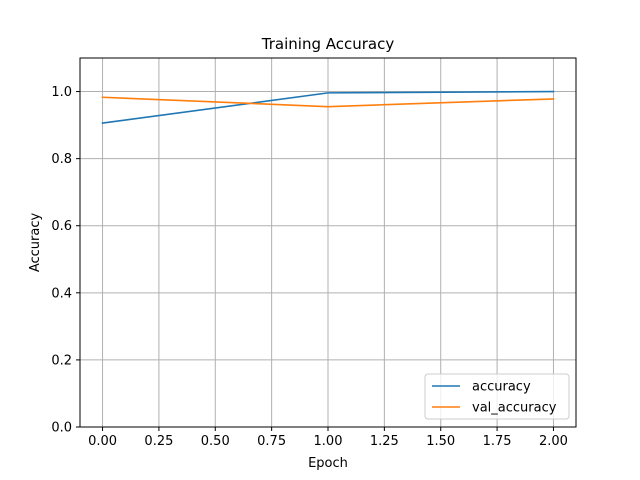 The height and width of the screenshot is (480, 640). What do you see at coordinates (328, 44) in the screenshot?
I see `chart-title: Training Accuracy` at bounding box center [328, 44].